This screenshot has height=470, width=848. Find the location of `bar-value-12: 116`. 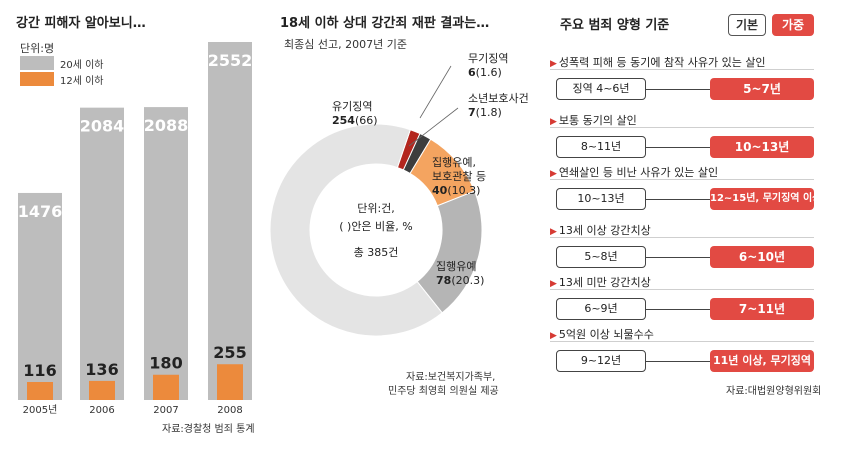

bar-value-12: 116 is located at coordinates (39, 370).